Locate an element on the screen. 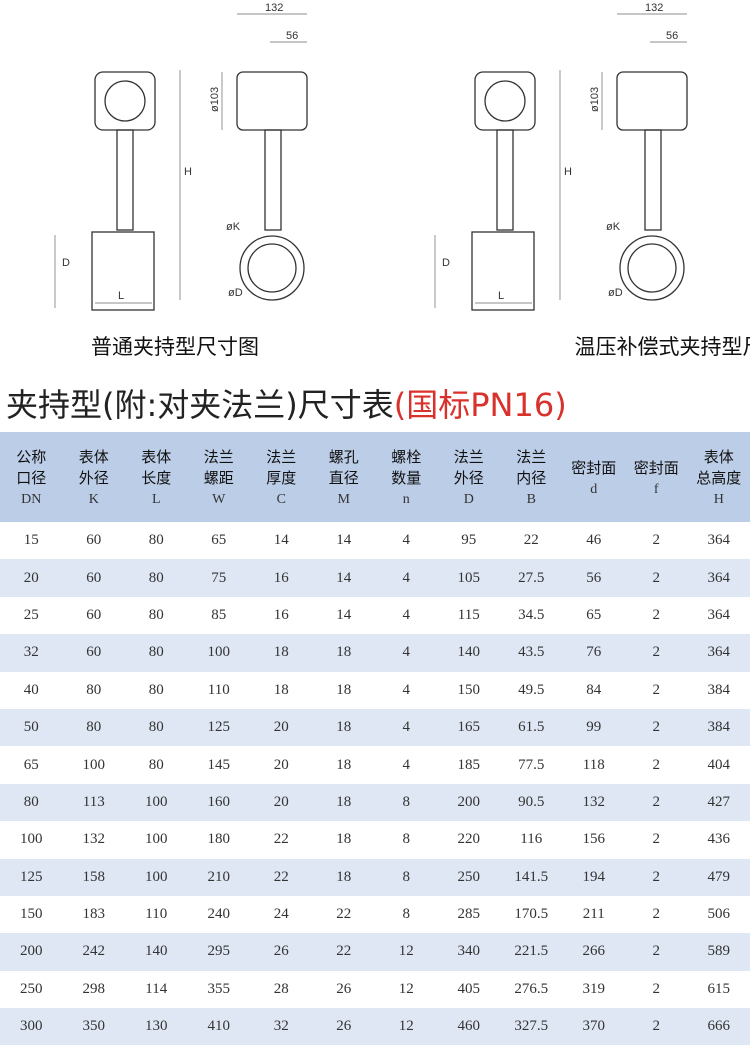  table-cell: 105 is located at coordinates (468, 578).